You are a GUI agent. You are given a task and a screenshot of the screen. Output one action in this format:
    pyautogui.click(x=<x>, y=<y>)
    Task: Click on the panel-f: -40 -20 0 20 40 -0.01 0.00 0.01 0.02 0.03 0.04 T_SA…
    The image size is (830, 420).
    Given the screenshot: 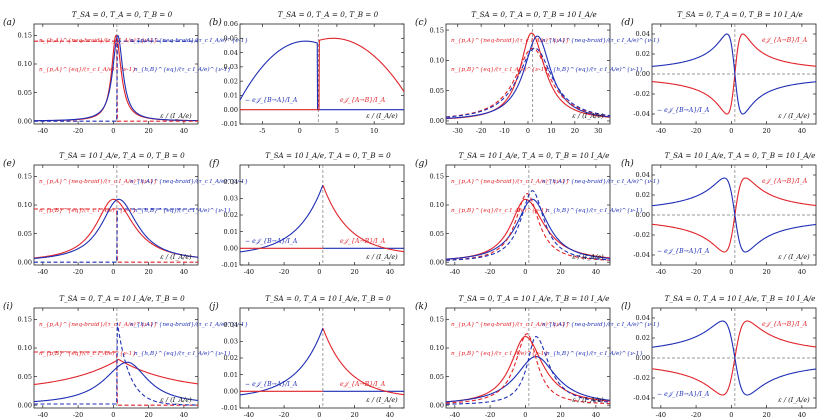 What is the action you would take?
    pyautogui.click(x=307, y=213)
    